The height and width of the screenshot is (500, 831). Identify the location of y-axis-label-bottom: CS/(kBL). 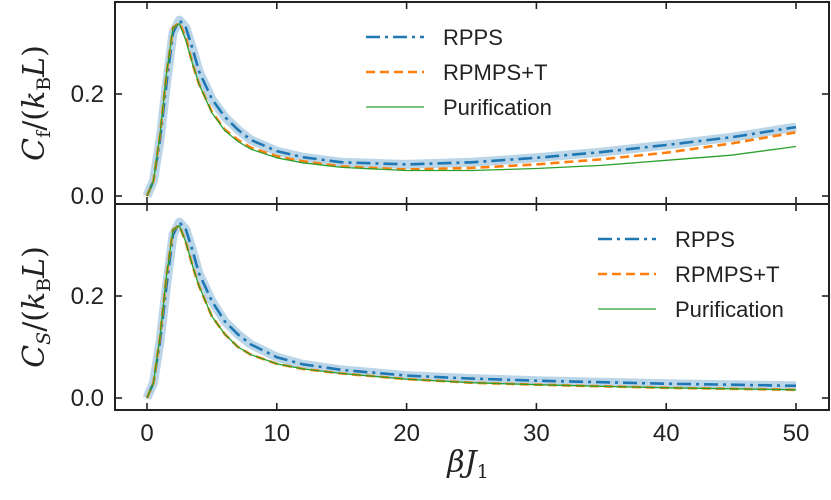
(36, 307).